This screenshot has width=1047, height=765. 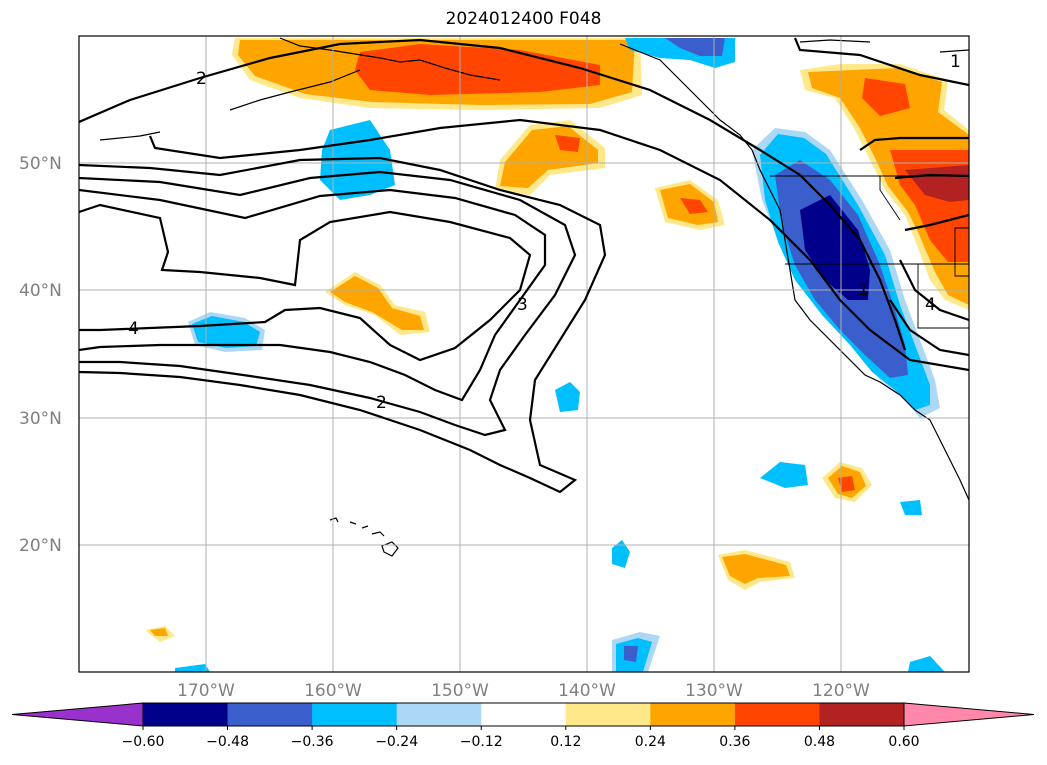 I want to click on colorbar-tick-label: −0.24, so click(x=396, y=742).